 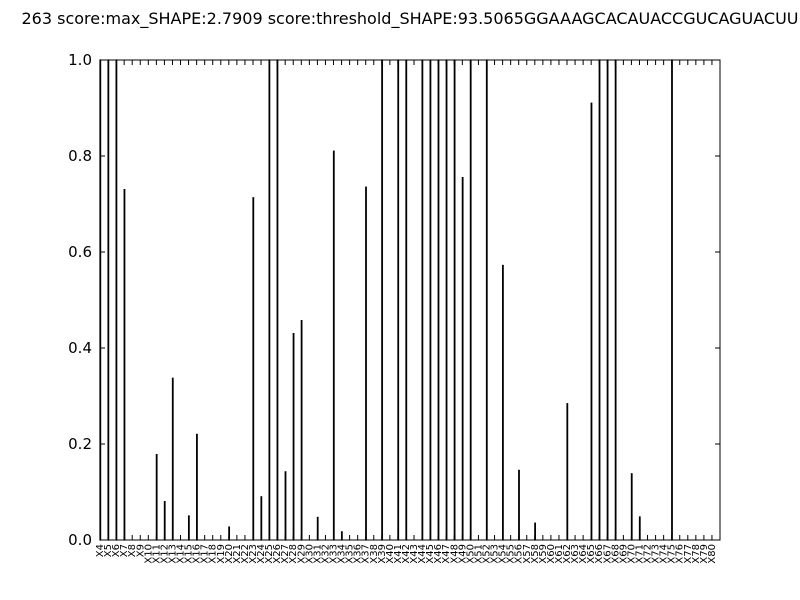 What do you see at coordinates (164, 554) in the screenshot?
I see `x-tick-label: X12` at bounding box center [164, 554].